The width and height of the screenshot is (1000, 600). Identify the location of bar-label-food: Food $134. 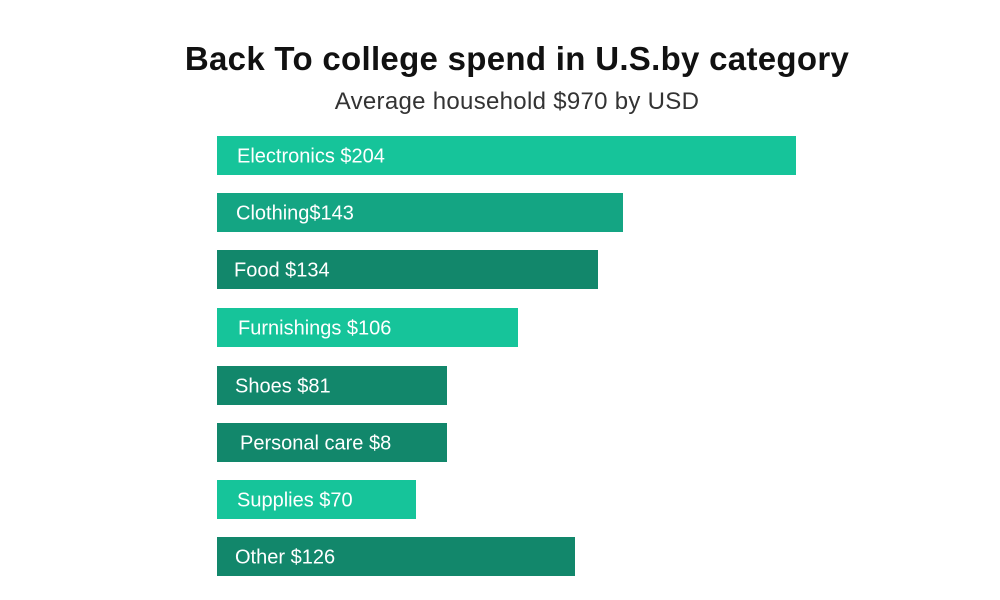
(282, 271).